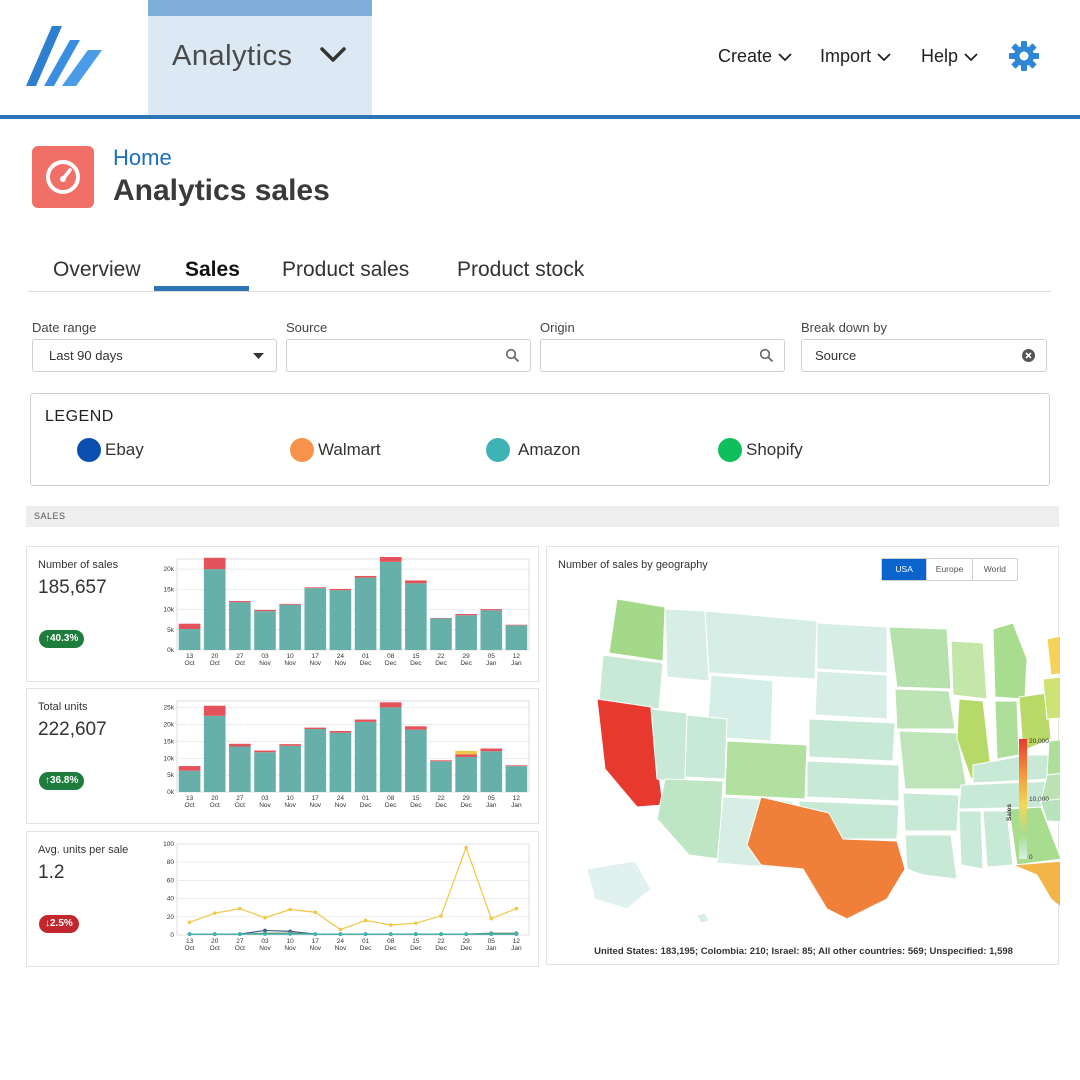 This screenshot has width=1080, height=1080. What do you see at coordinates (1049, 809) in the screenshot?
I see `state-south-carolina` at bounding box center [1049, 809].